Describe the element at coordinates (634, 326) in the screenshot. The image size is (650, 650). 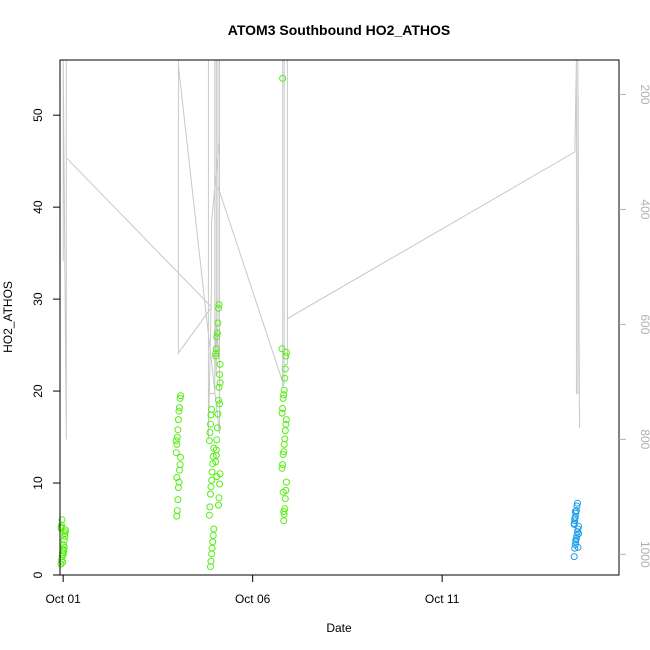
I see `y2-axis: 200 400 600 800 1000` at that location.